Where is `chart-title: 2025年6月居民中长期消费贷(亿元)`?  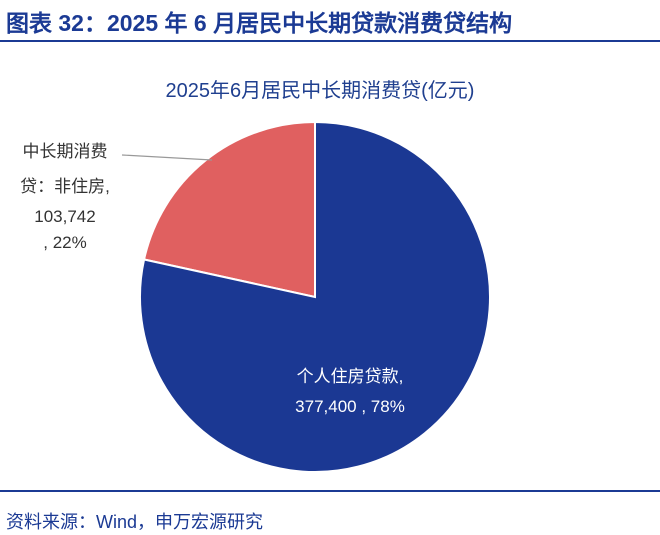 chart-title: 2025年6月居民中长期消费贷(亿元) is located at coordinates (320, 91).